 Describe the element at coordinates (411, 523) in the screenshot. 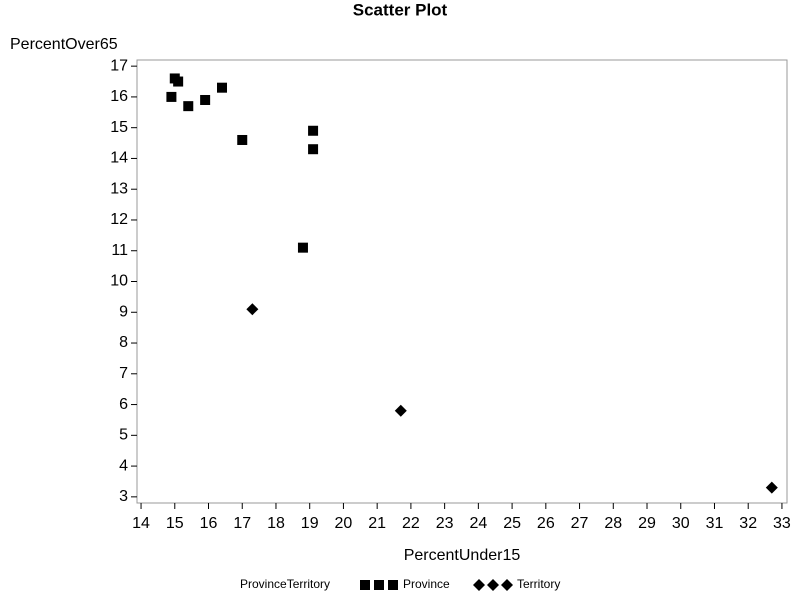

I see `x-tick-label: 22` at that location.